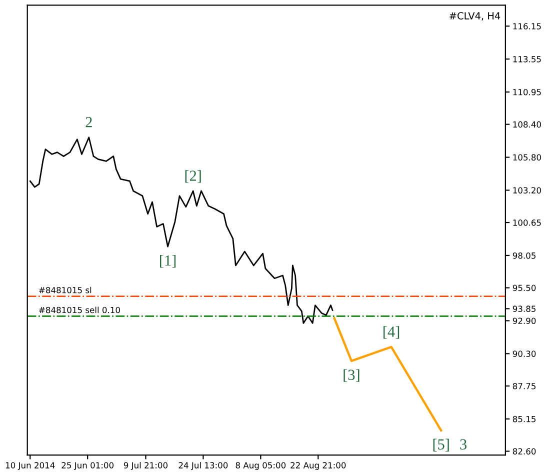 The height and width of the screenshot is (474, 547). What do you see at coordinates (527, 190) in the screenshot?
I see `y-tick-label: 103.20` at bounding box center [527, 190].